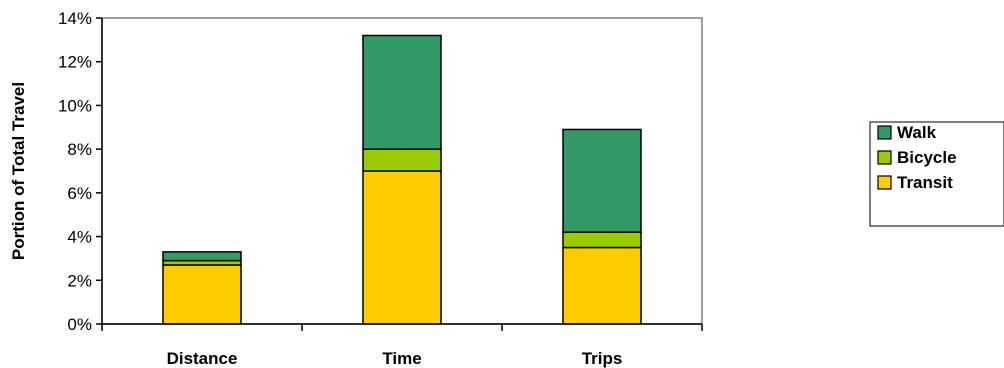 This screenshot has width=1004, height=368. What do you see at coordinates (884, 132) in the screenshot?
I see `legend-swatch-walk` at bounding box center [884, 132].